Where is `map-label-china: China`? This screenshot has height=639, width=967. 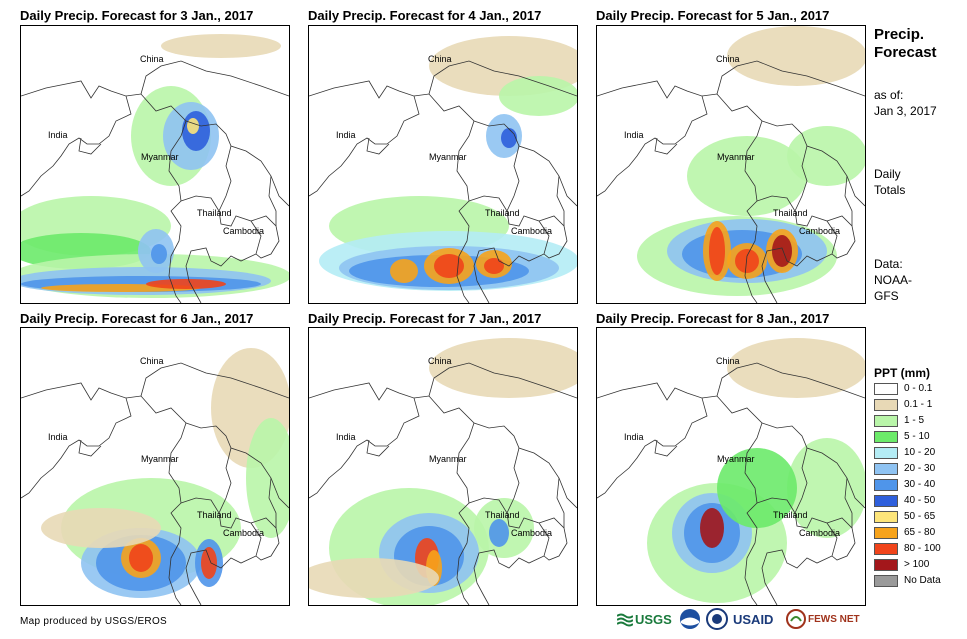 map-label-china: China is located at coordinates (440, 59).